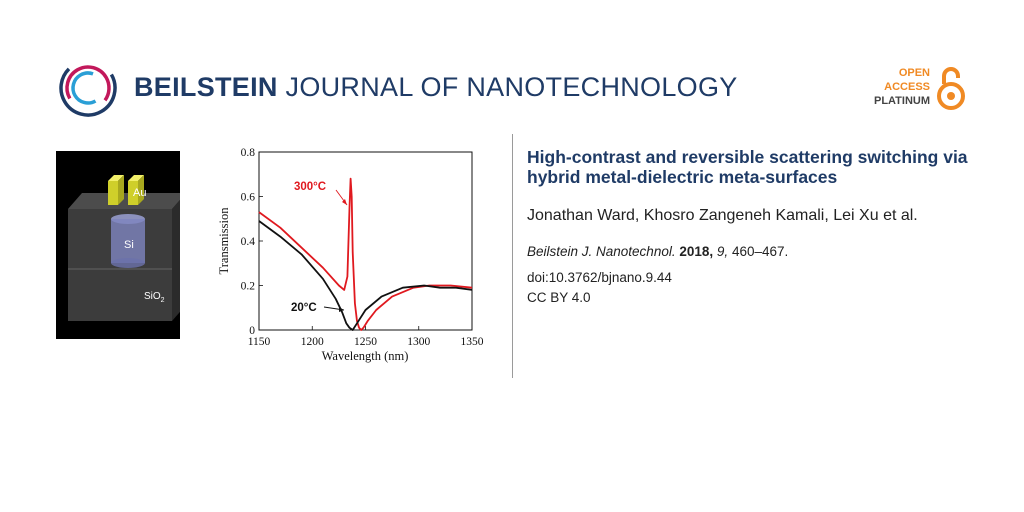 This screenshot has height=512, width=1024. Describe the element at coordinates (224, 241) in the screenshot. I see `y-axis-label: Transmission` at that location.